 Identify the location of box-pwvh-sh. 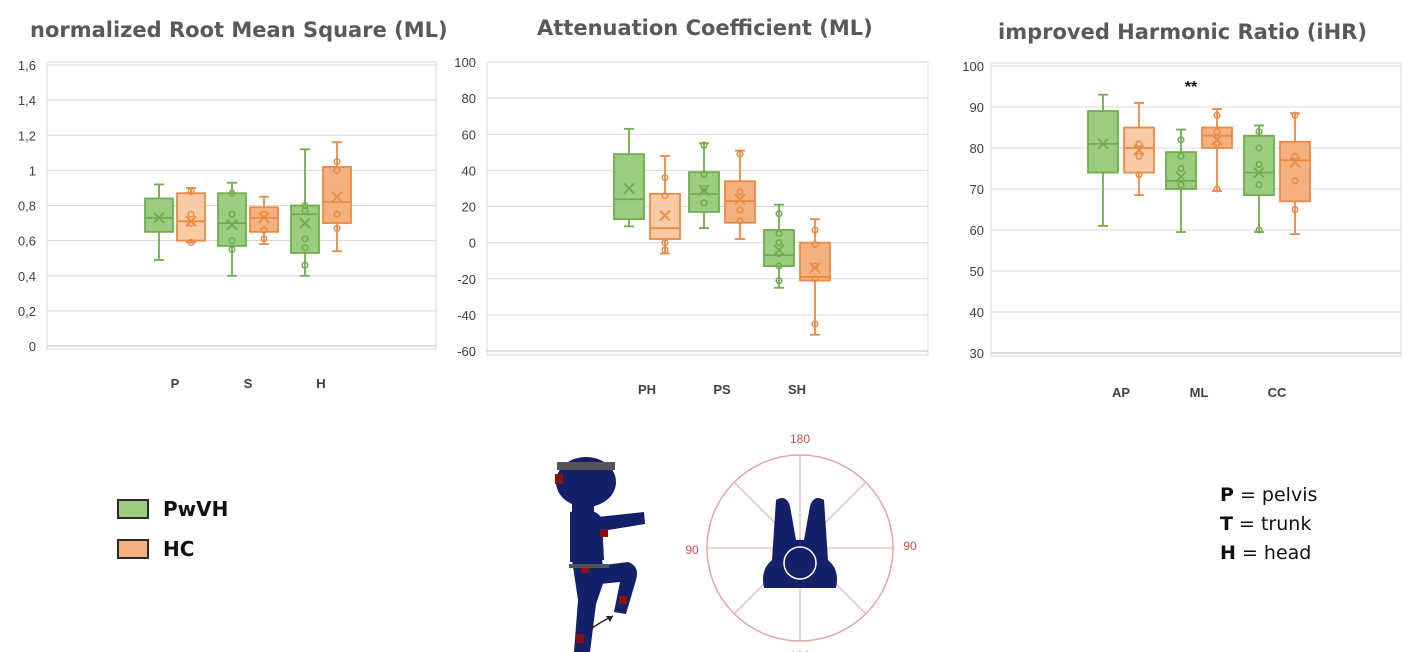
(779, 246).